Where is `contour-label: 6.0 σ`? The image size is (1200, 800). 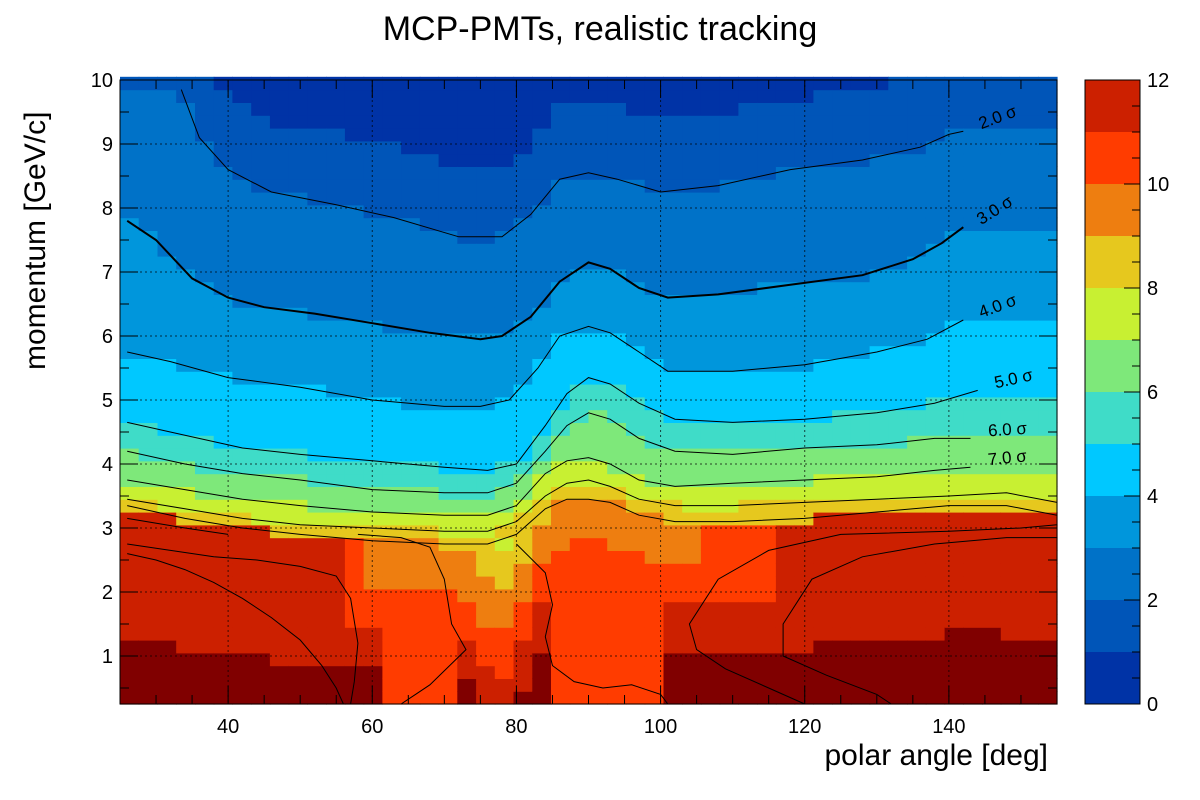 contour-label: 6.0 σ is located at coordinates (1007, 430).